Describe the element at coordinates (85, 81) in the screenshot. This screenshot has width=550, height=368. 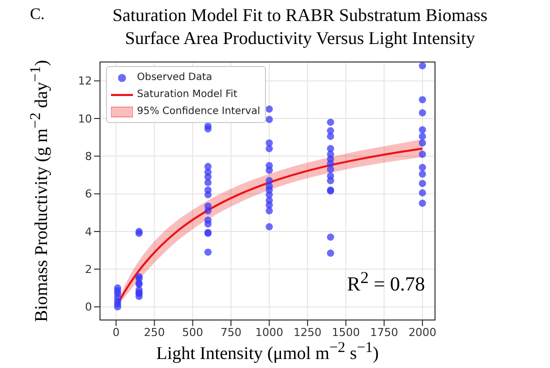
I see `y-tick-label: 12` at that location.